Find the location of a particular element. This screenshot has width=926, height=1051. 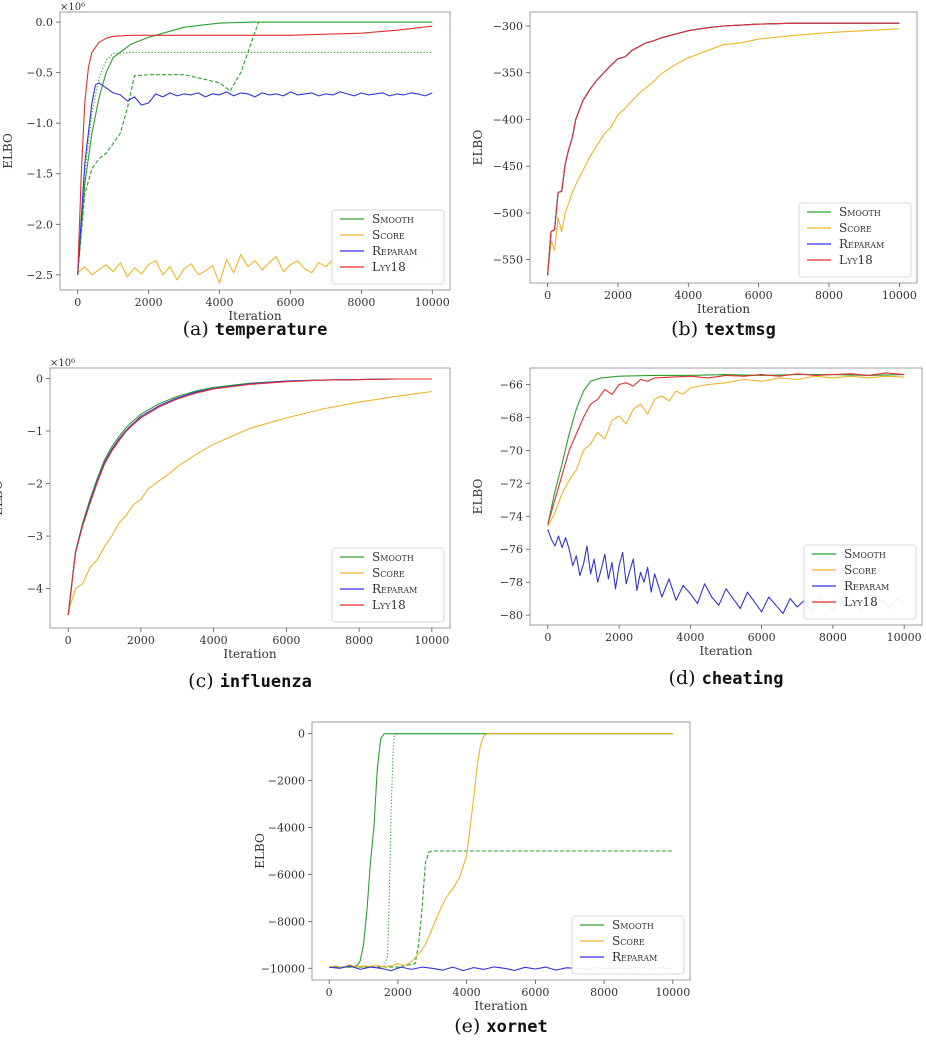

caption-e-name: xornet is located at coordinates (517, 1027).